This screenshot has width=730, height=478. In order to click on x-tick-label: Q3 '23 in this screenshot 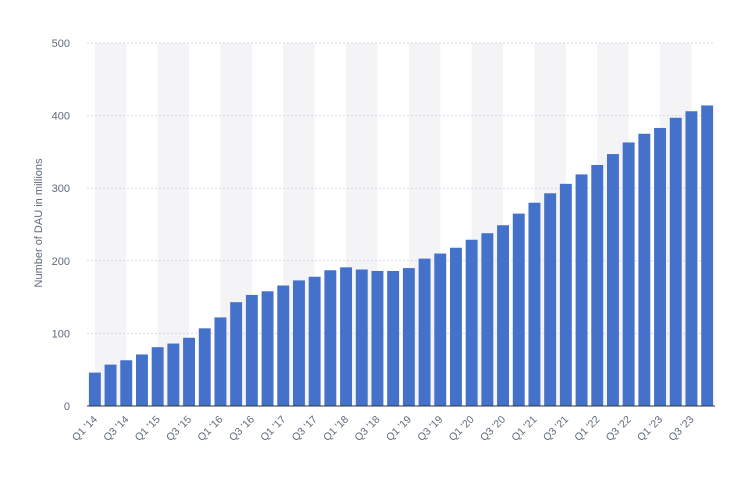, I will do `click(681, 429)`.